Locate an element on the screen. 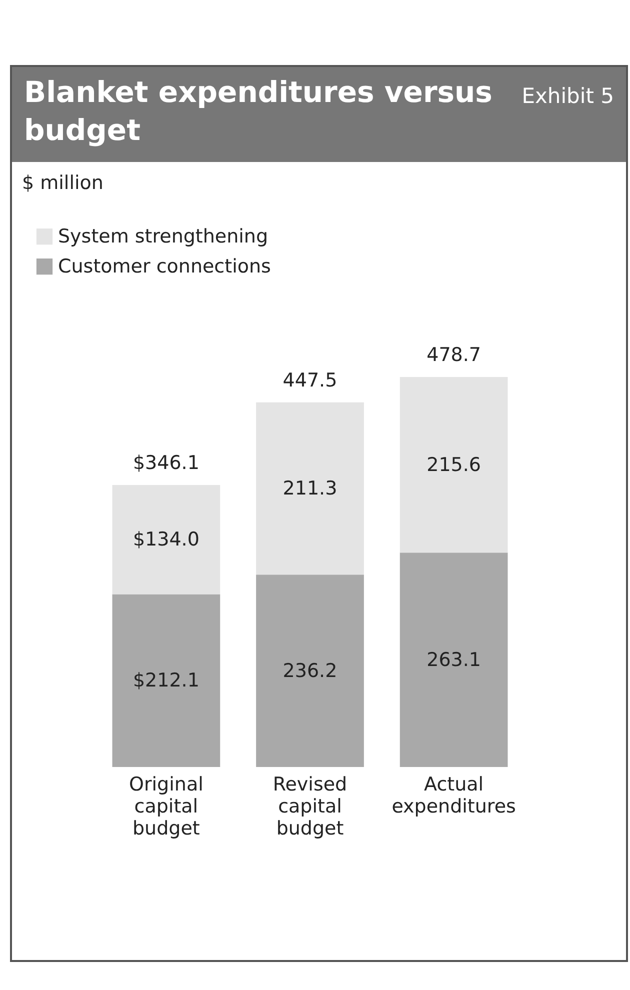 This screenshot has width=630, height=990. total-label: $346.1 is located at coordinates (166, 463).